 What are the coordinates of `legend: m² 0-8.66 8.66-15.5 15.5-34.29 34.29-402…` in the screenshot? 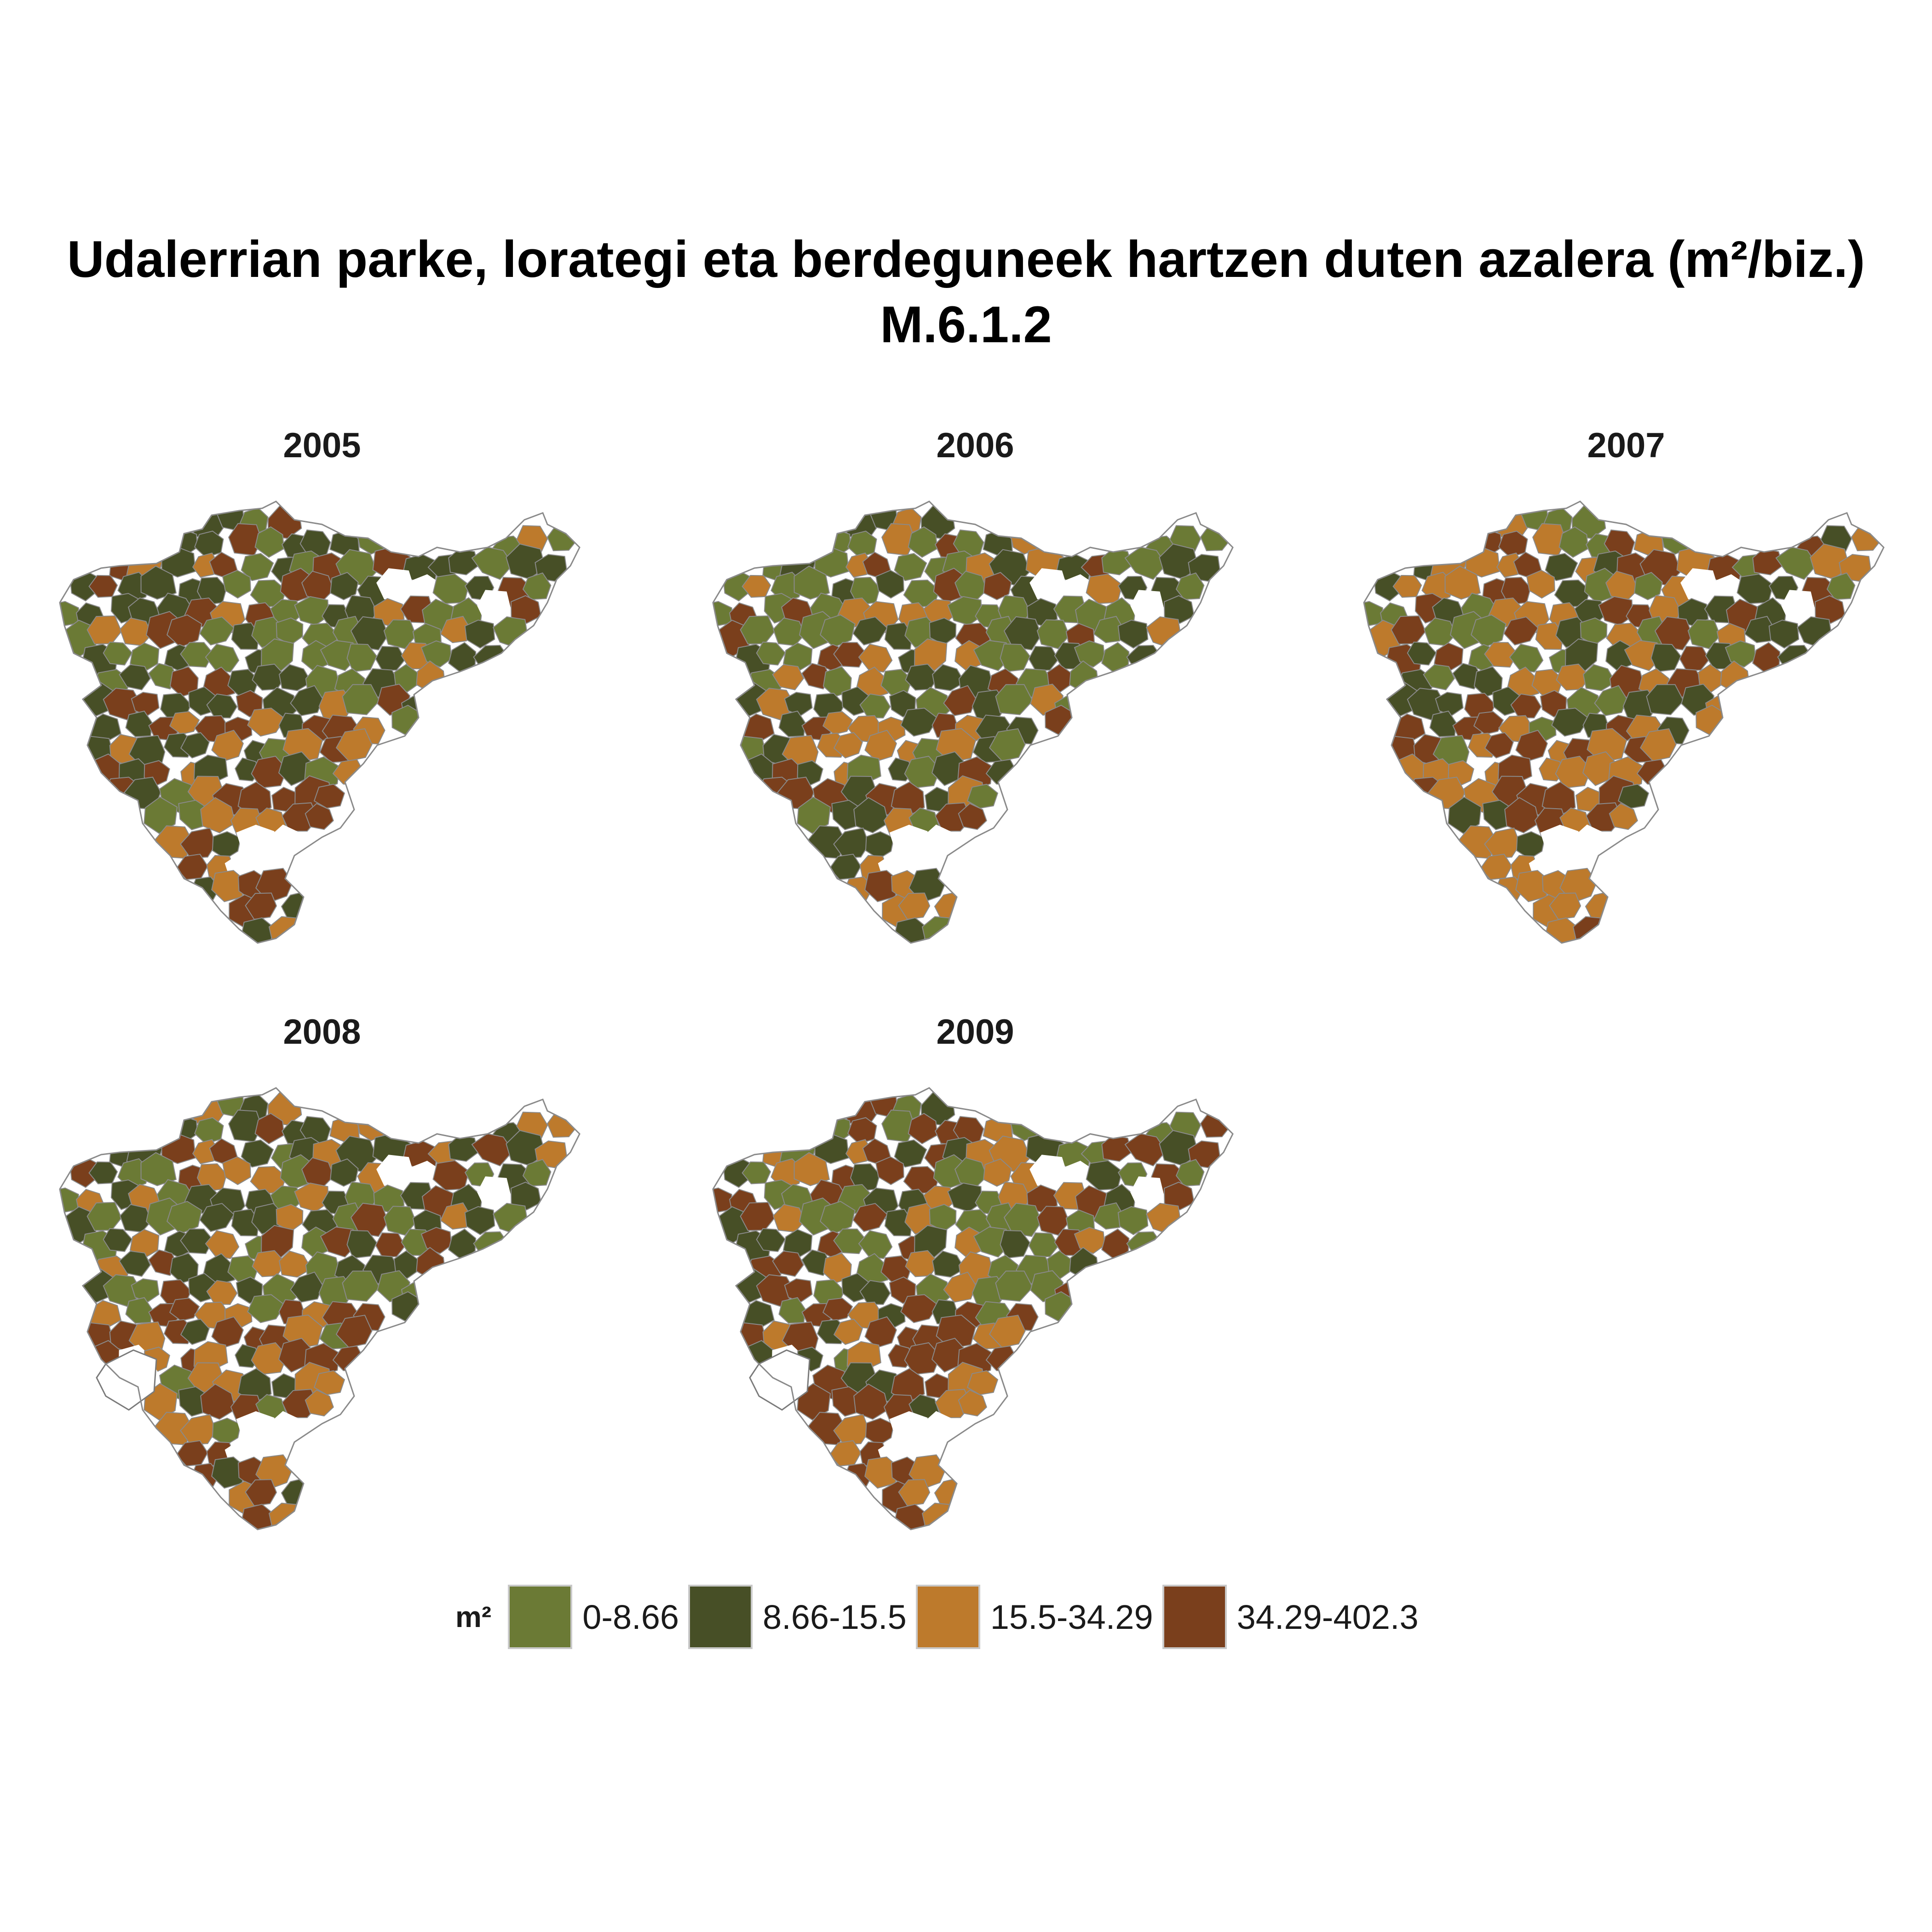 It's located at (941, 1616).